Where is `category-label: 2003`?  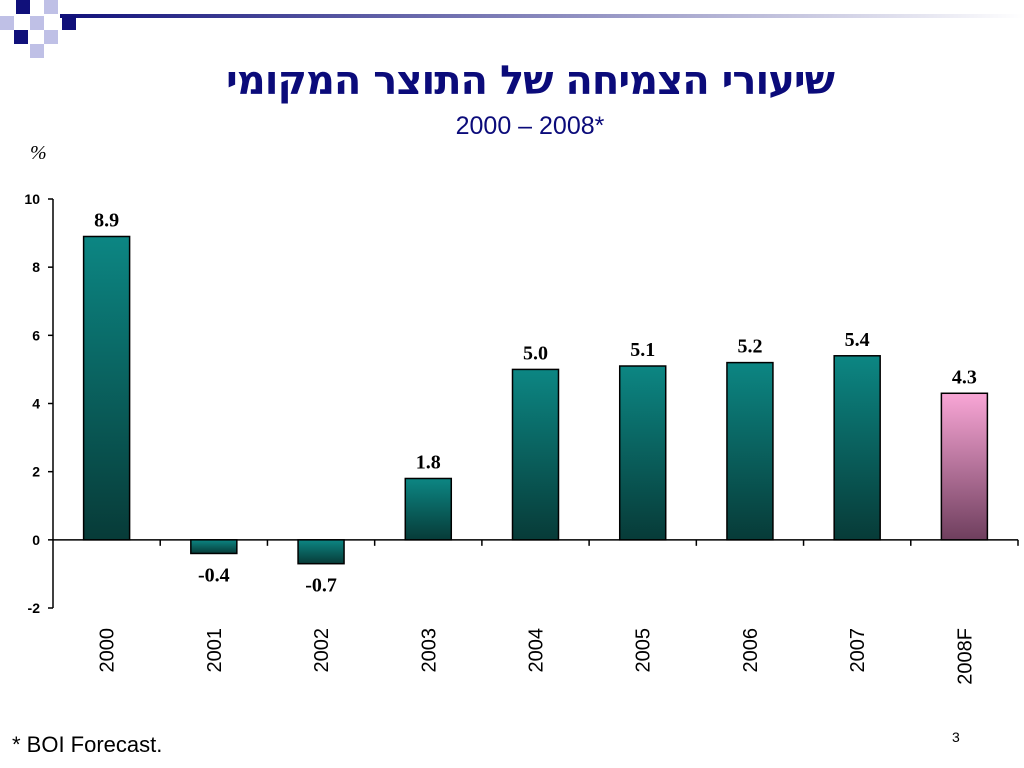
category-label: 2003 is located at coordinates (429, 650).